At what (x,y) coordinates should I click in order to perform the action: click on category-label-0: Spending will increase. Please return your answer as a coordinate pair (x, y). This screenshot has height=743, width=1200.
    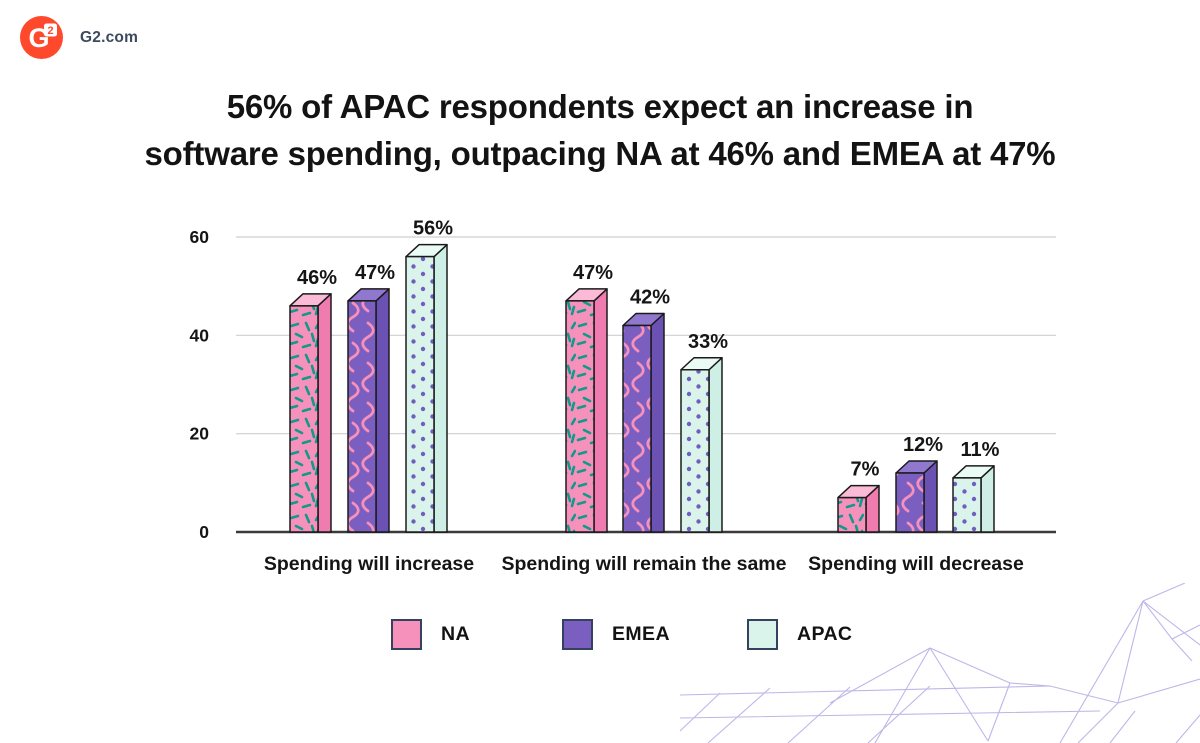
    Looking at the image, I should click on (369, 564).